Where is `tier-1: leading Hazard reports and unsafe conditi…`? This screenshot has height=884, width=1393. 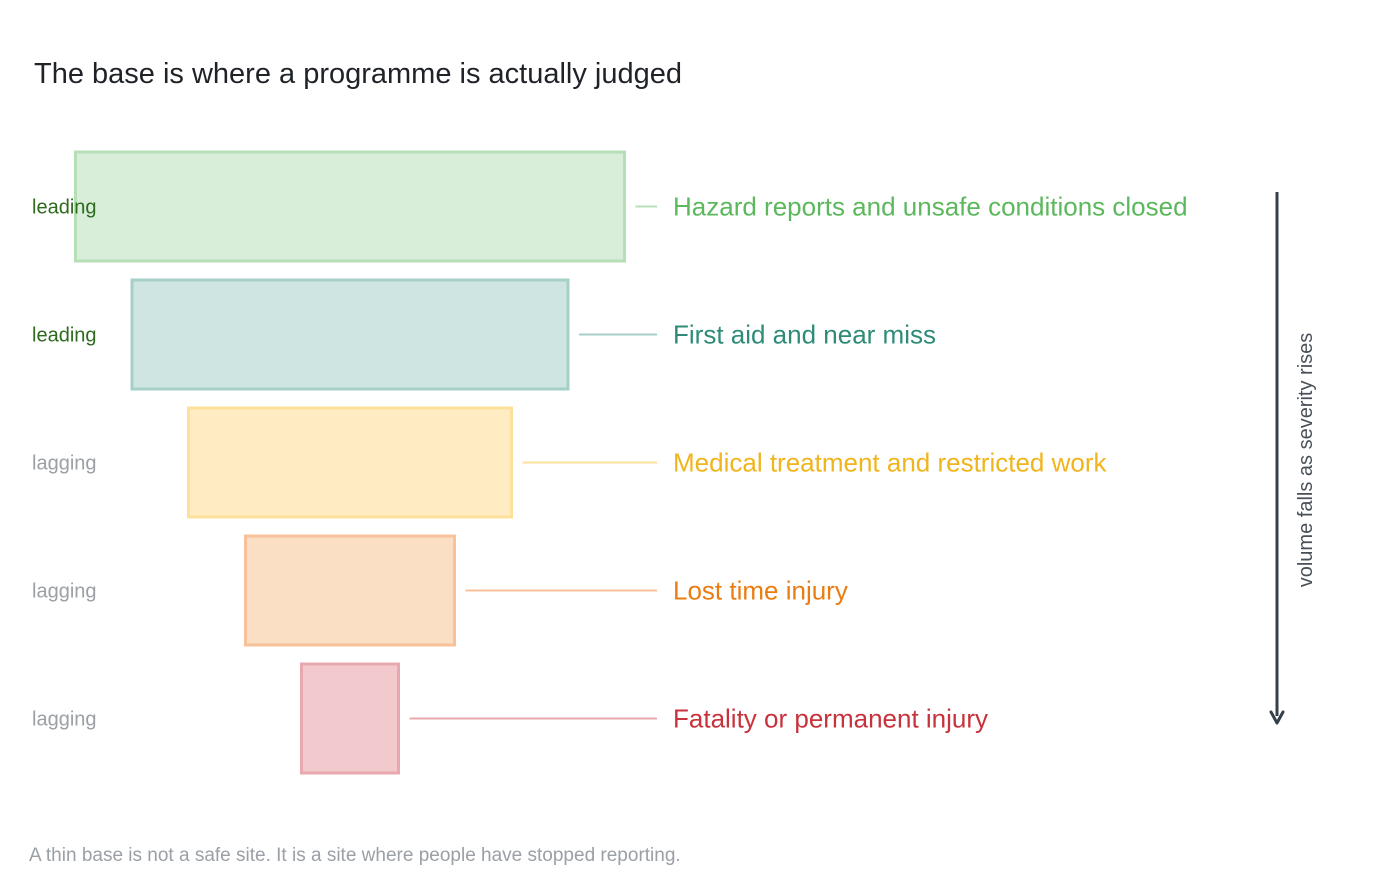 tier-1: leading Hazard reports and unsafe conditi… is located at coordinates (610, 206).